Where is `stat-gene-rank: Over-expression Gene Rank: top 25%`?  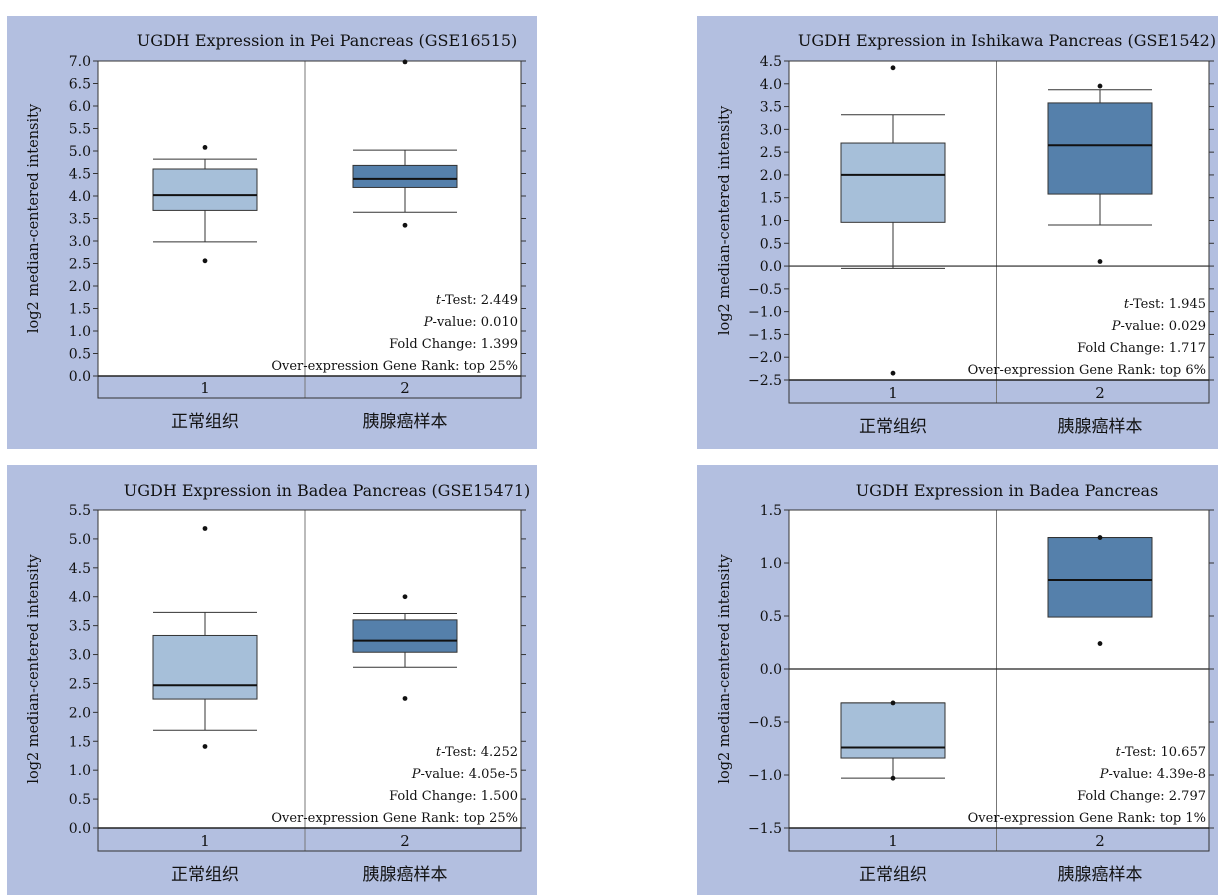 stat-gene-rank: Over-expression Gene Rank: top 25% is located at coordinates (394, 366).